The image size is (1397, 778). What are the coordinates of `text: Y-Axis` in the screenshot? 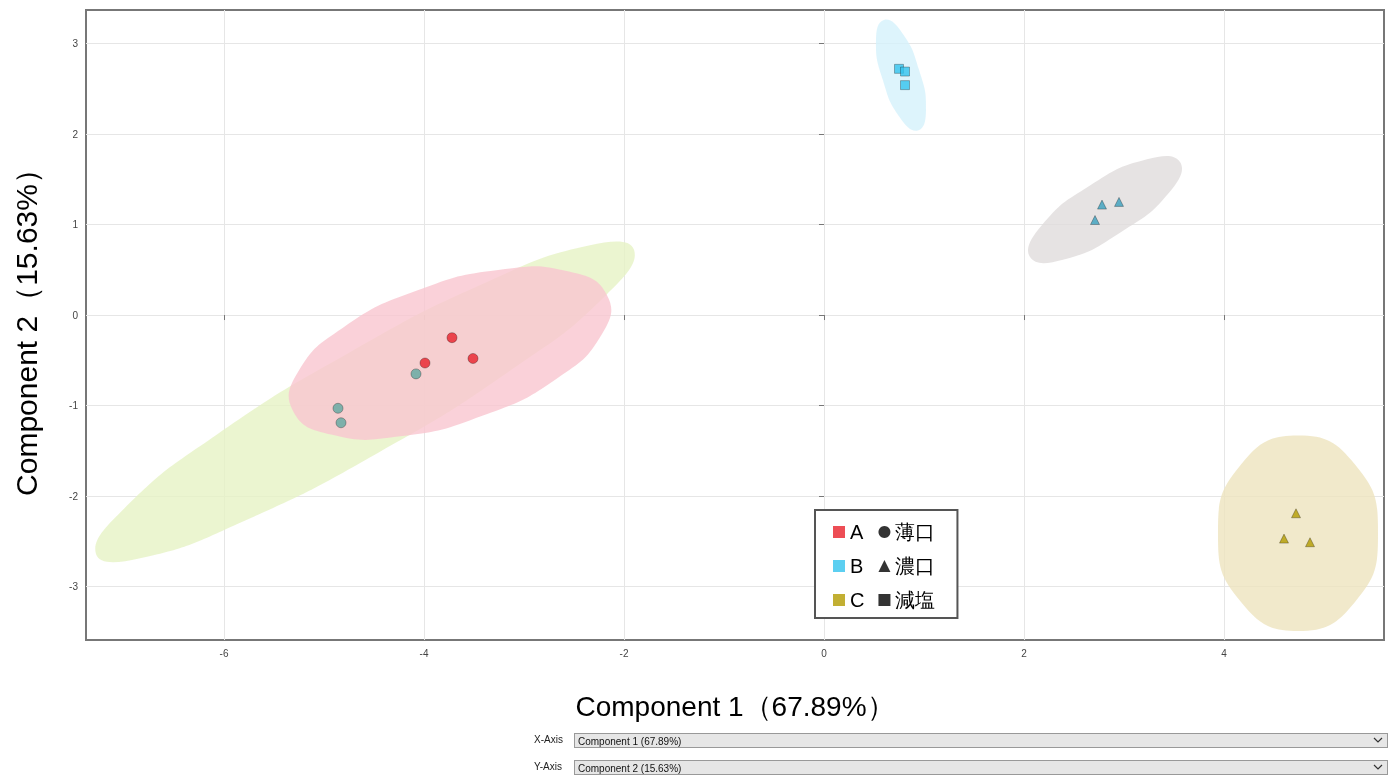 It's located at (548, 766).